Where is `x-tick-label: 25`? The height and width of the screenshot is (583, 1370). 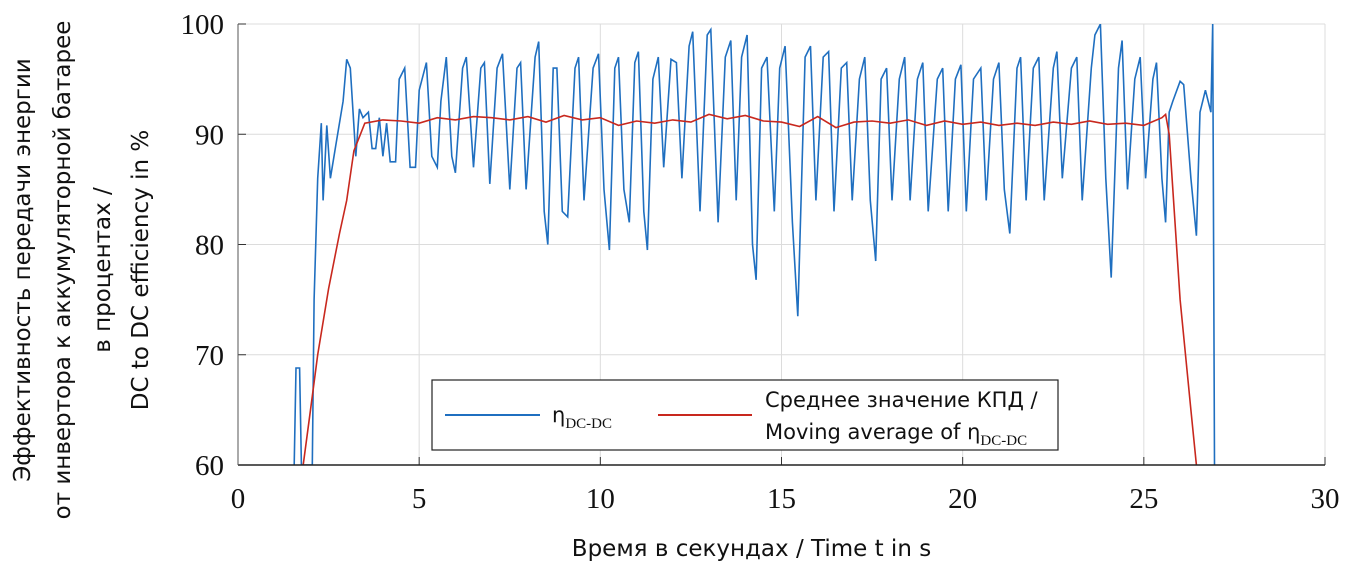
x-tick-label: 25 is located at coordinates (1143, 499).